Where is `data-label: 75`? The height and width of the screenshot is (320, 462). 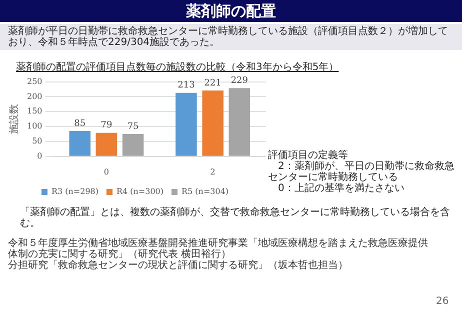 data-label: 75 is located at coordinates (133, 127).